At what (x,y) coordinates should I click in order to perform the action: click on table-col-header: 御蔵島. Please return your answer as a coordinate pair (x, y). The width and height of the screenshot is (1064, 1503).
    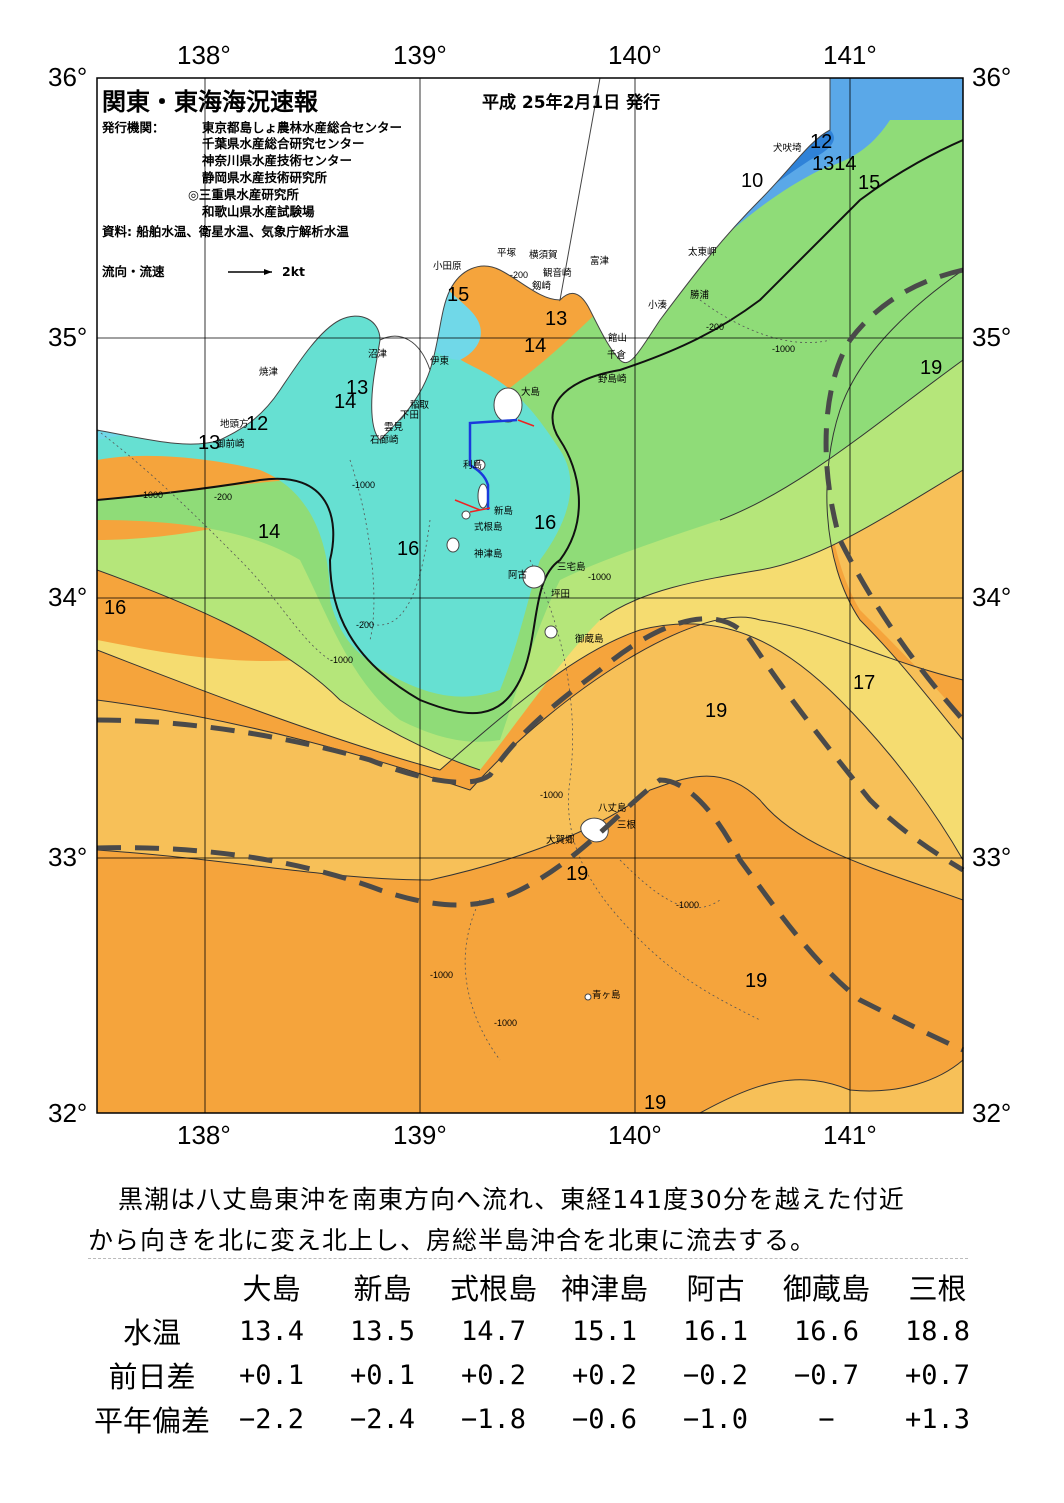
    Looking at the image, I should click on (826, 1289).